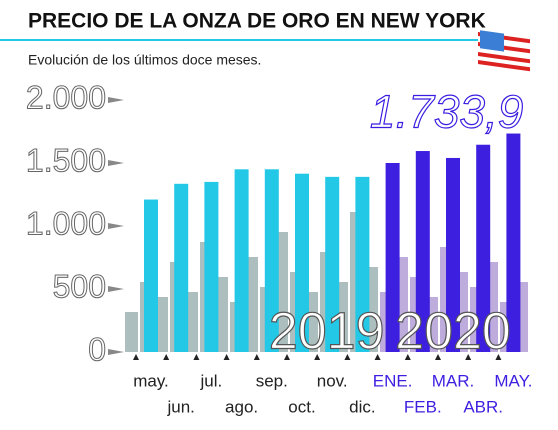 Image resolution: width=558 pixels, height=430 pixels. Describe the element at coordinates (66, 97) in the screenshot. I see `y-tick-label: 2.000` at that location.